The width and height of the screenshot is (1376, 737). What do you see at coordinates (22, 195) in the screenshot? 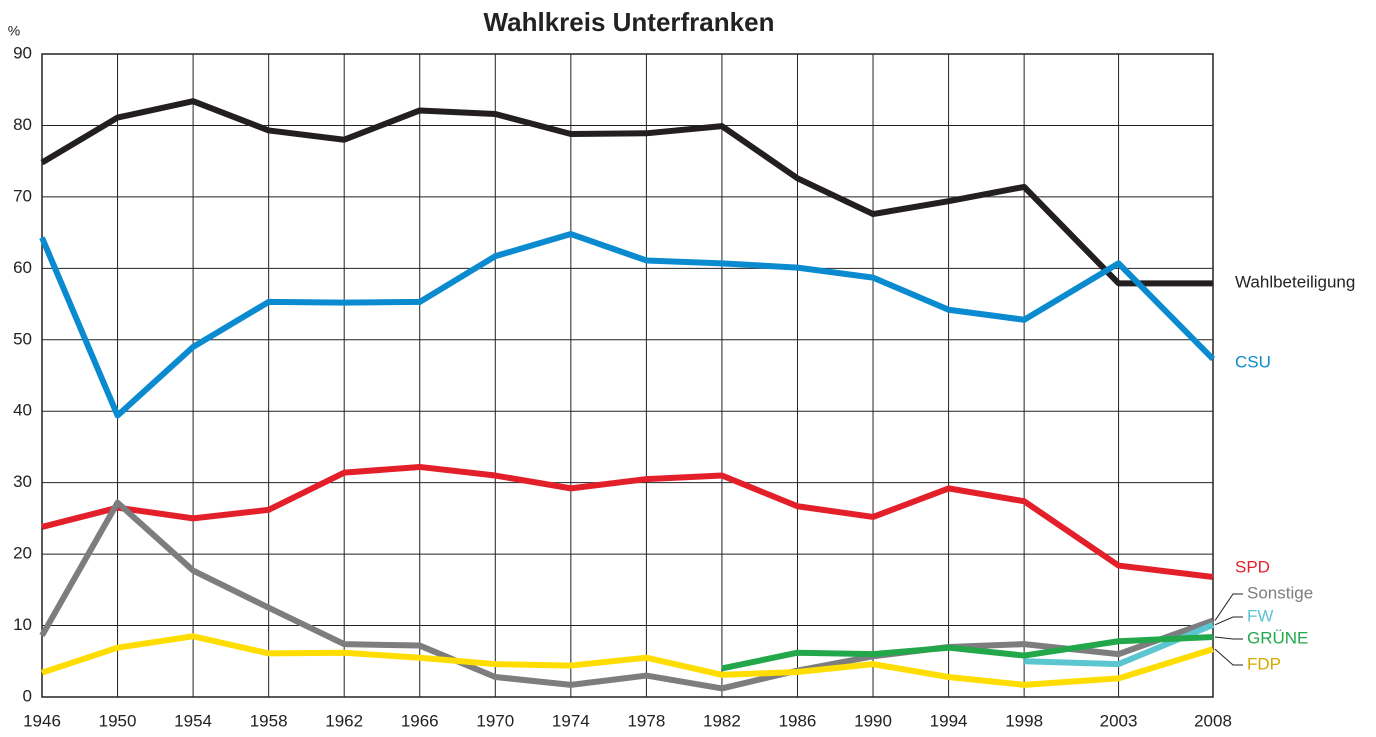
I see `y-tick-label: 70` at bounding box center [22, 195].